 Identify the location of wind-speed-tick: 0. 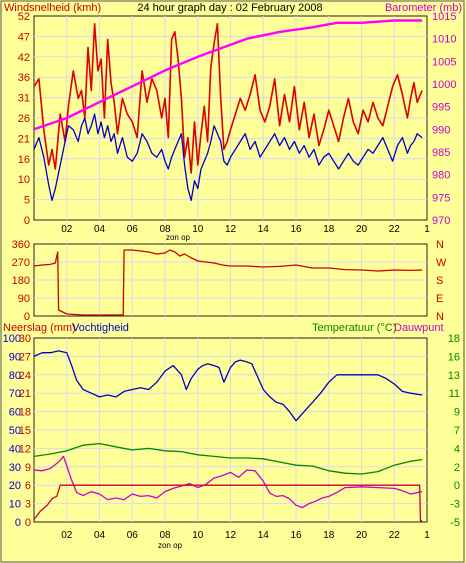
(27, 221).